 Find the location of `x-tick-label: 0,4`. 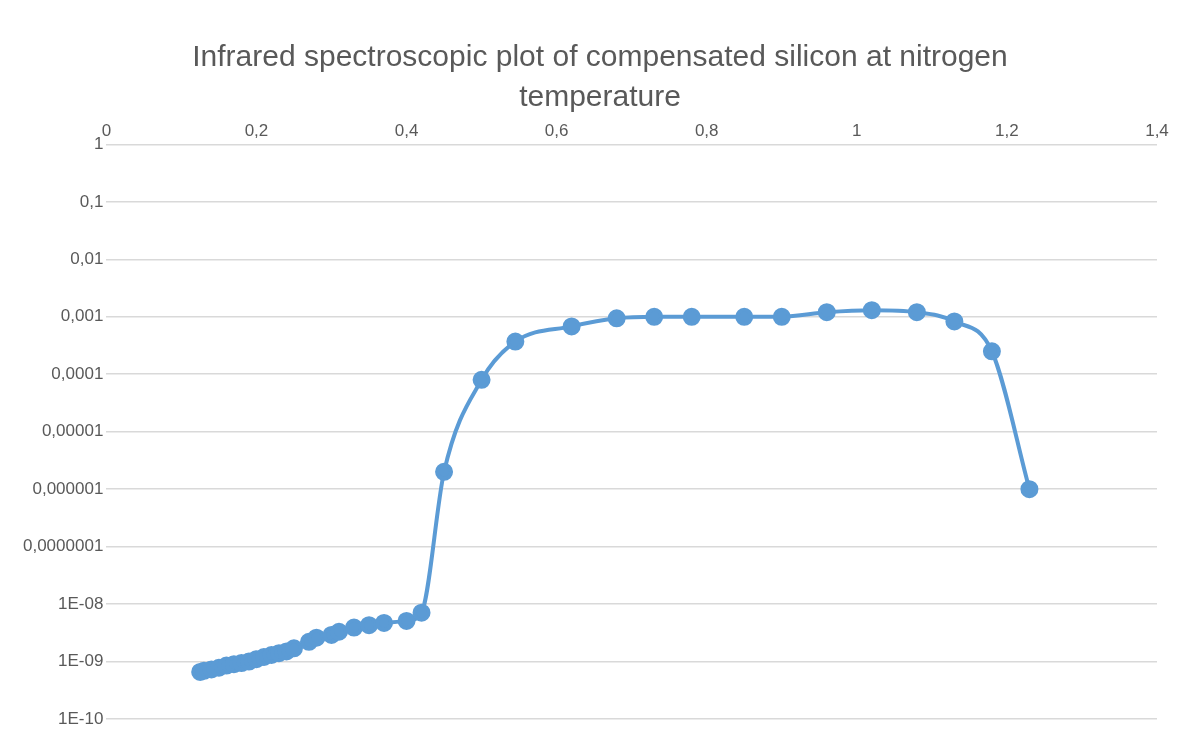

x-tick-label: 0,4 is located at coordinates (406, 130).